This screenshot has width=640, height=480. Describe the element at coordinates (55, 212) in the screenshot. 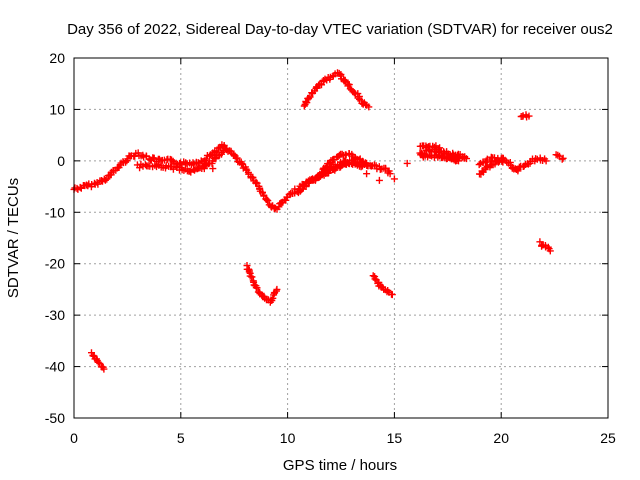

I see `y-tick-label: -10` at that location.